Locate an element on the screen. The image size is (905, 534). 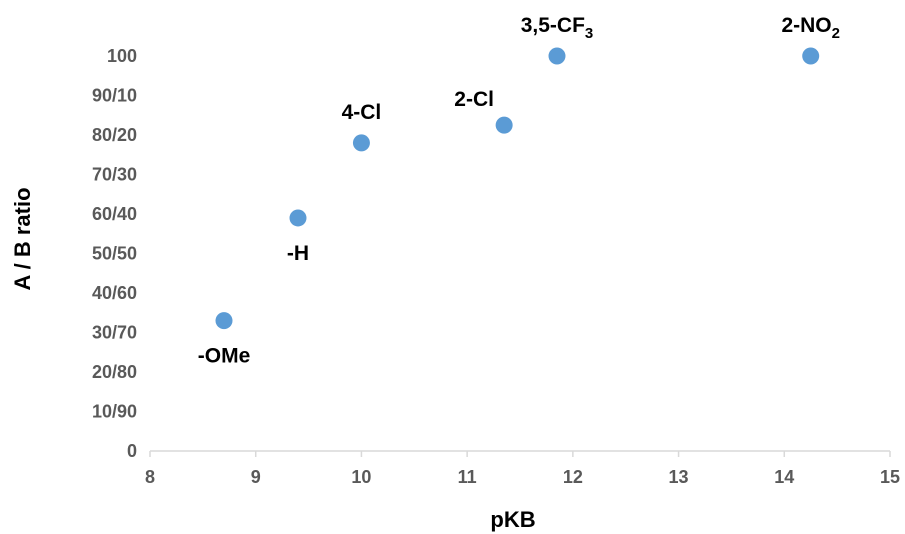
y-tick-label: 100 is located at coordinates (122, 56).